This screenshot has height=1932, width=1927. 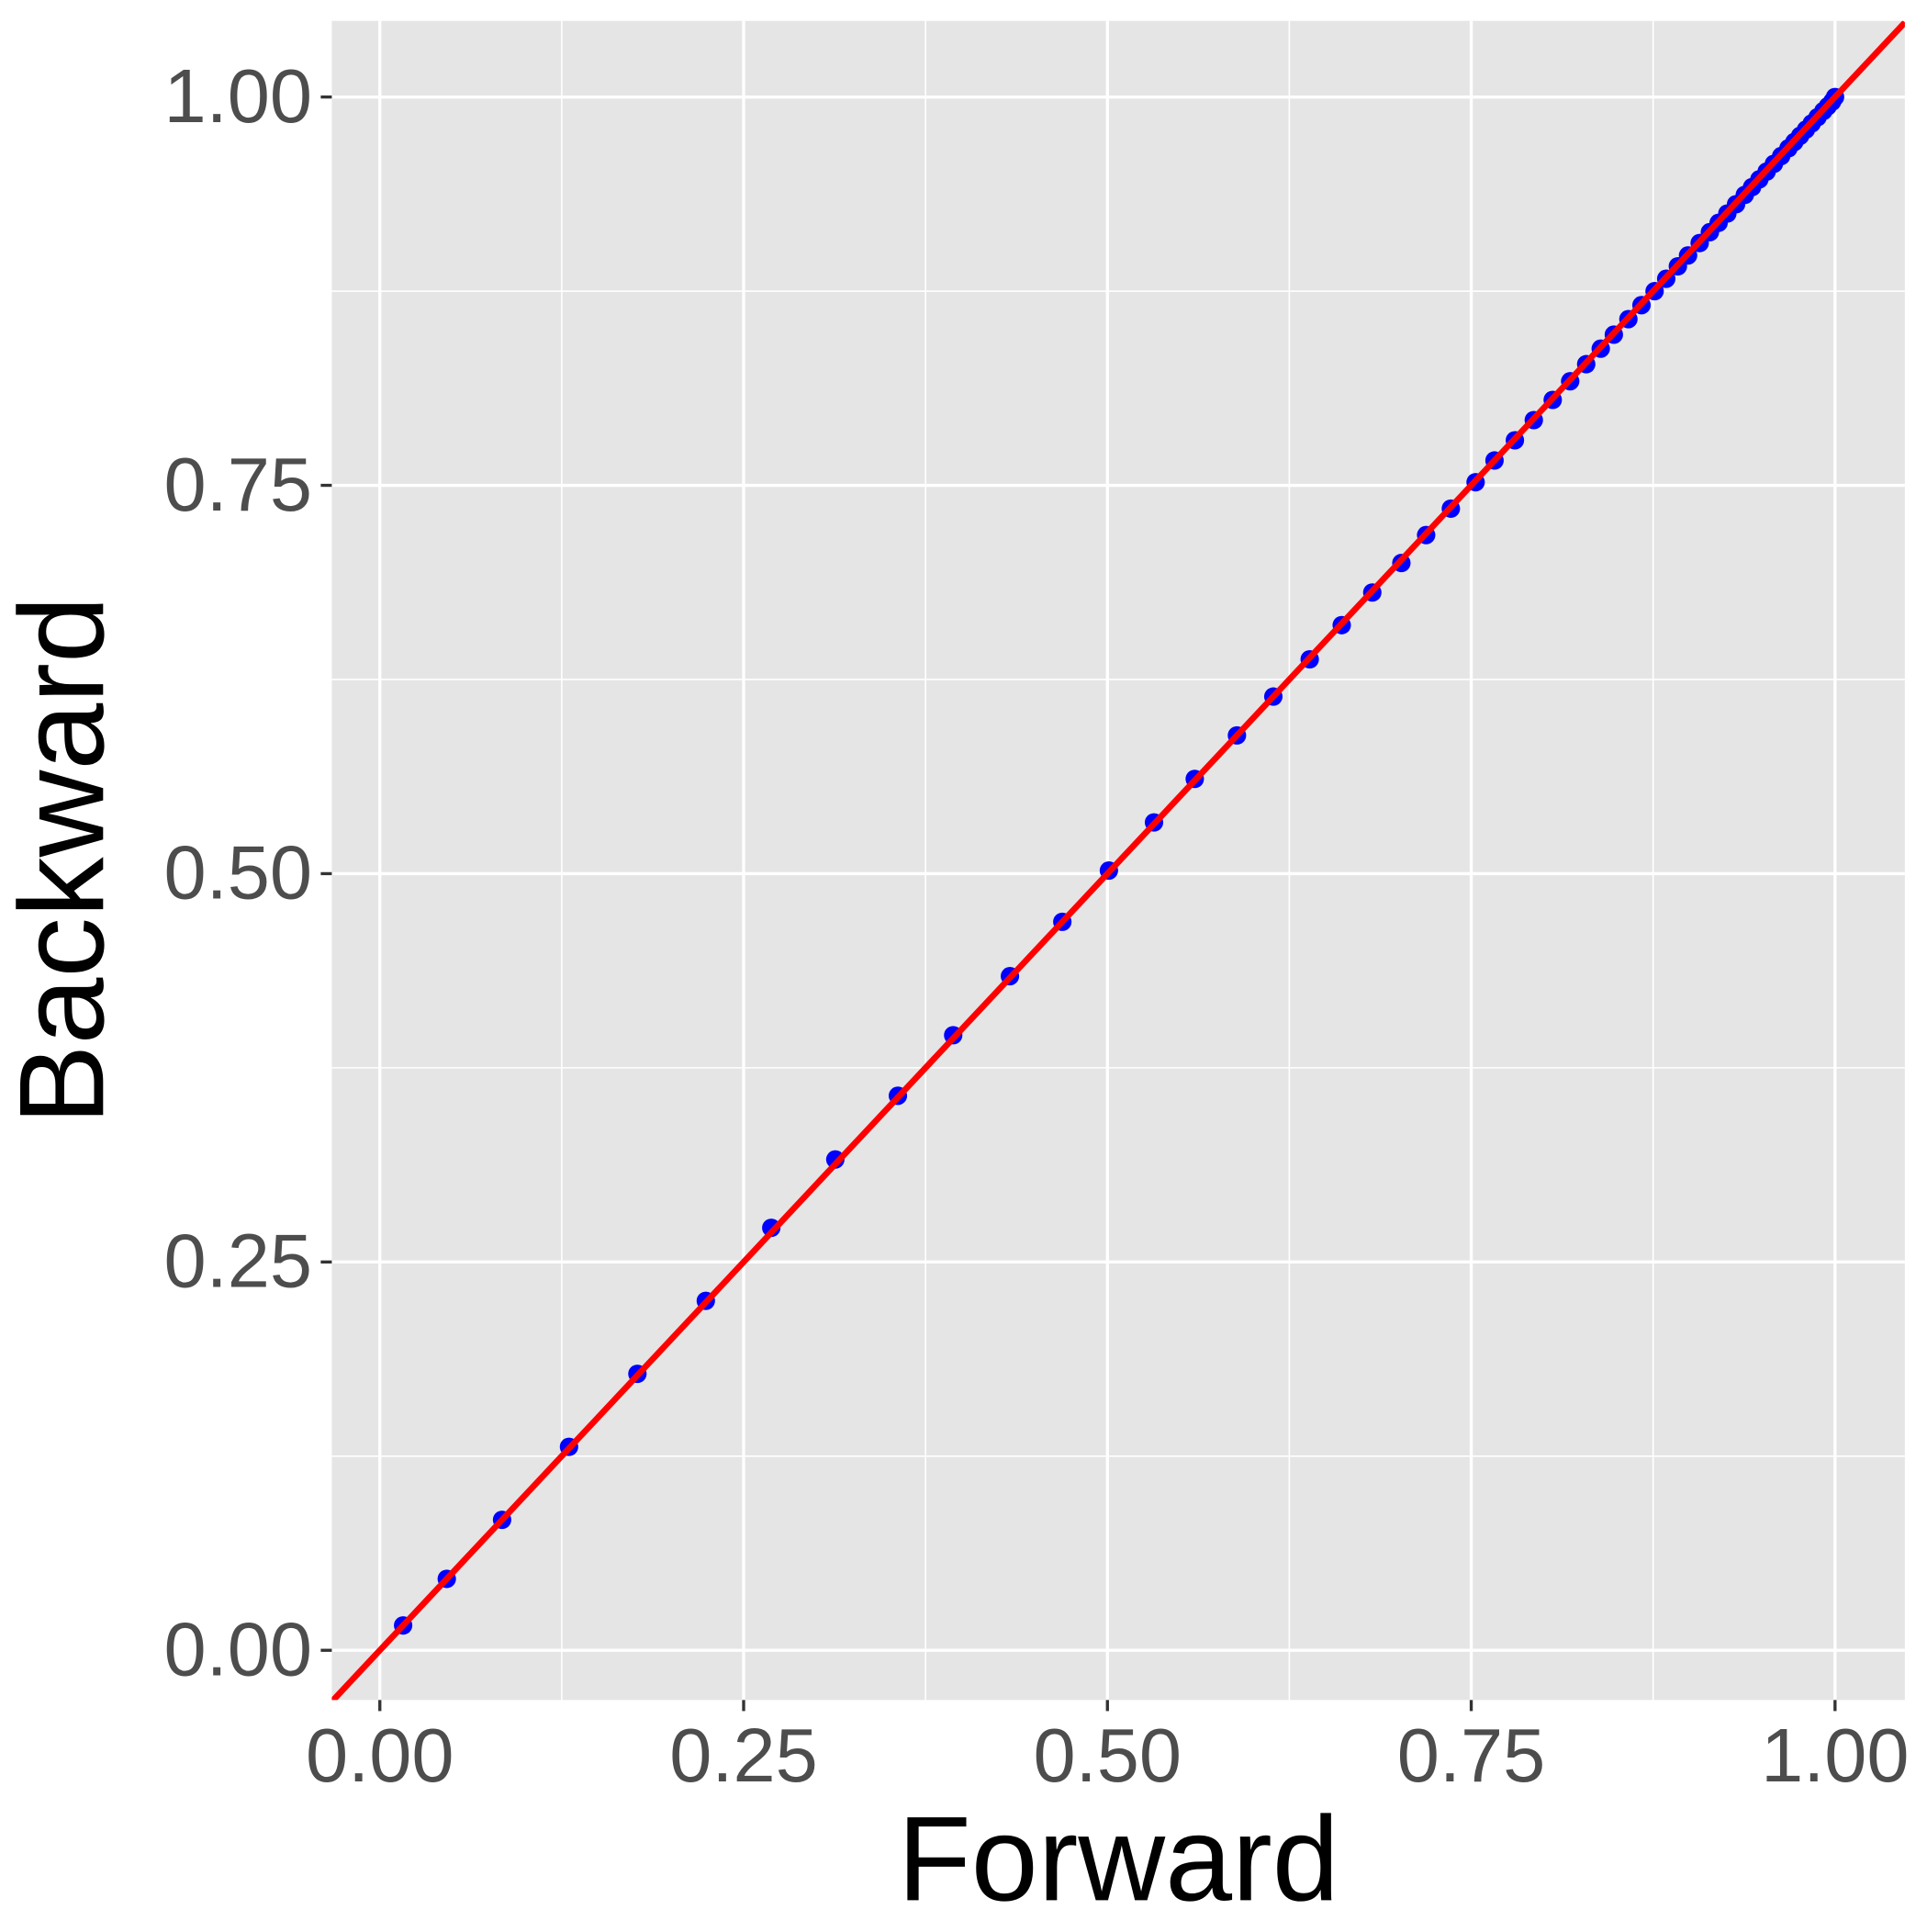 What do you see at coordinates (239, 1261) in the screenshot?
I see `y-tick-label: 0.25` at bounding box center [239, 1261].